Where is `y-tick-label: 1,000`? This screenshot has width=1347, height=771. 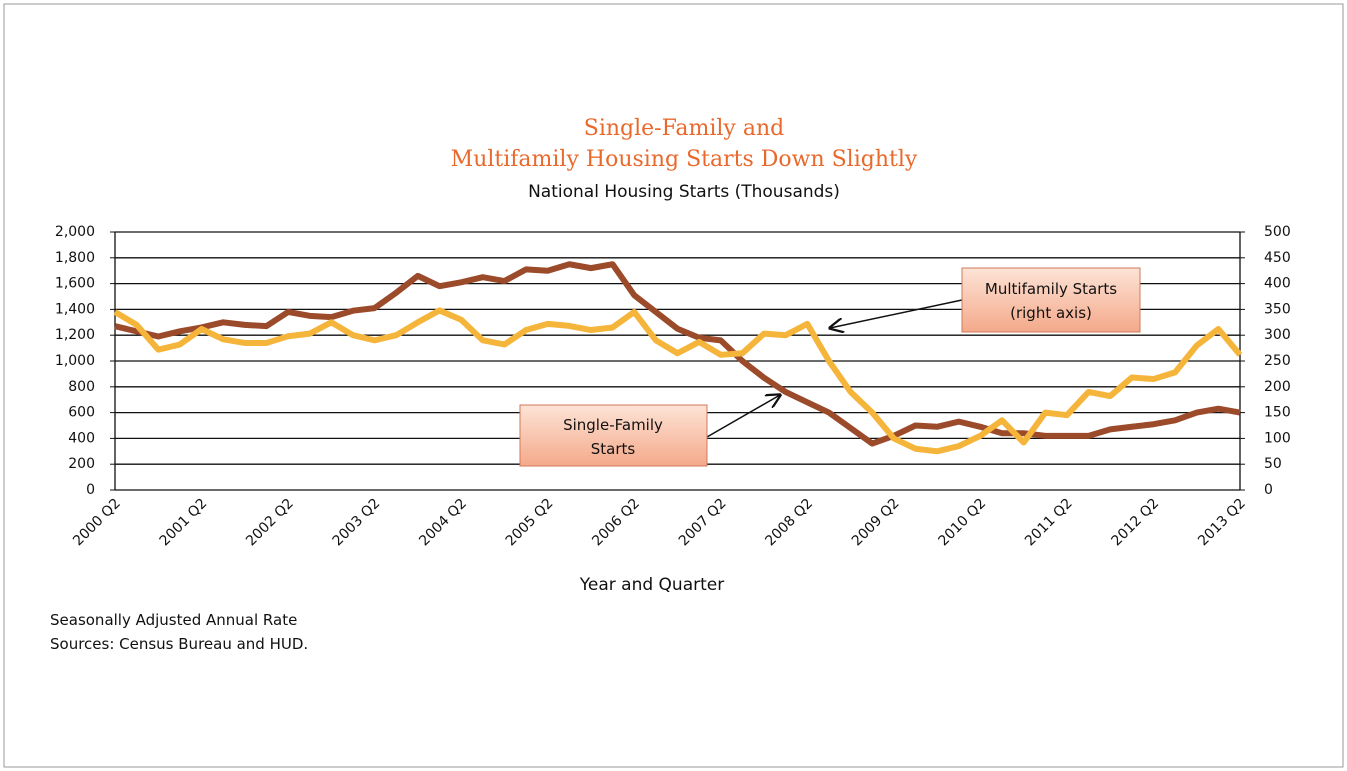
y-tick-label: 1,000 is located at coordinates (75, 361).